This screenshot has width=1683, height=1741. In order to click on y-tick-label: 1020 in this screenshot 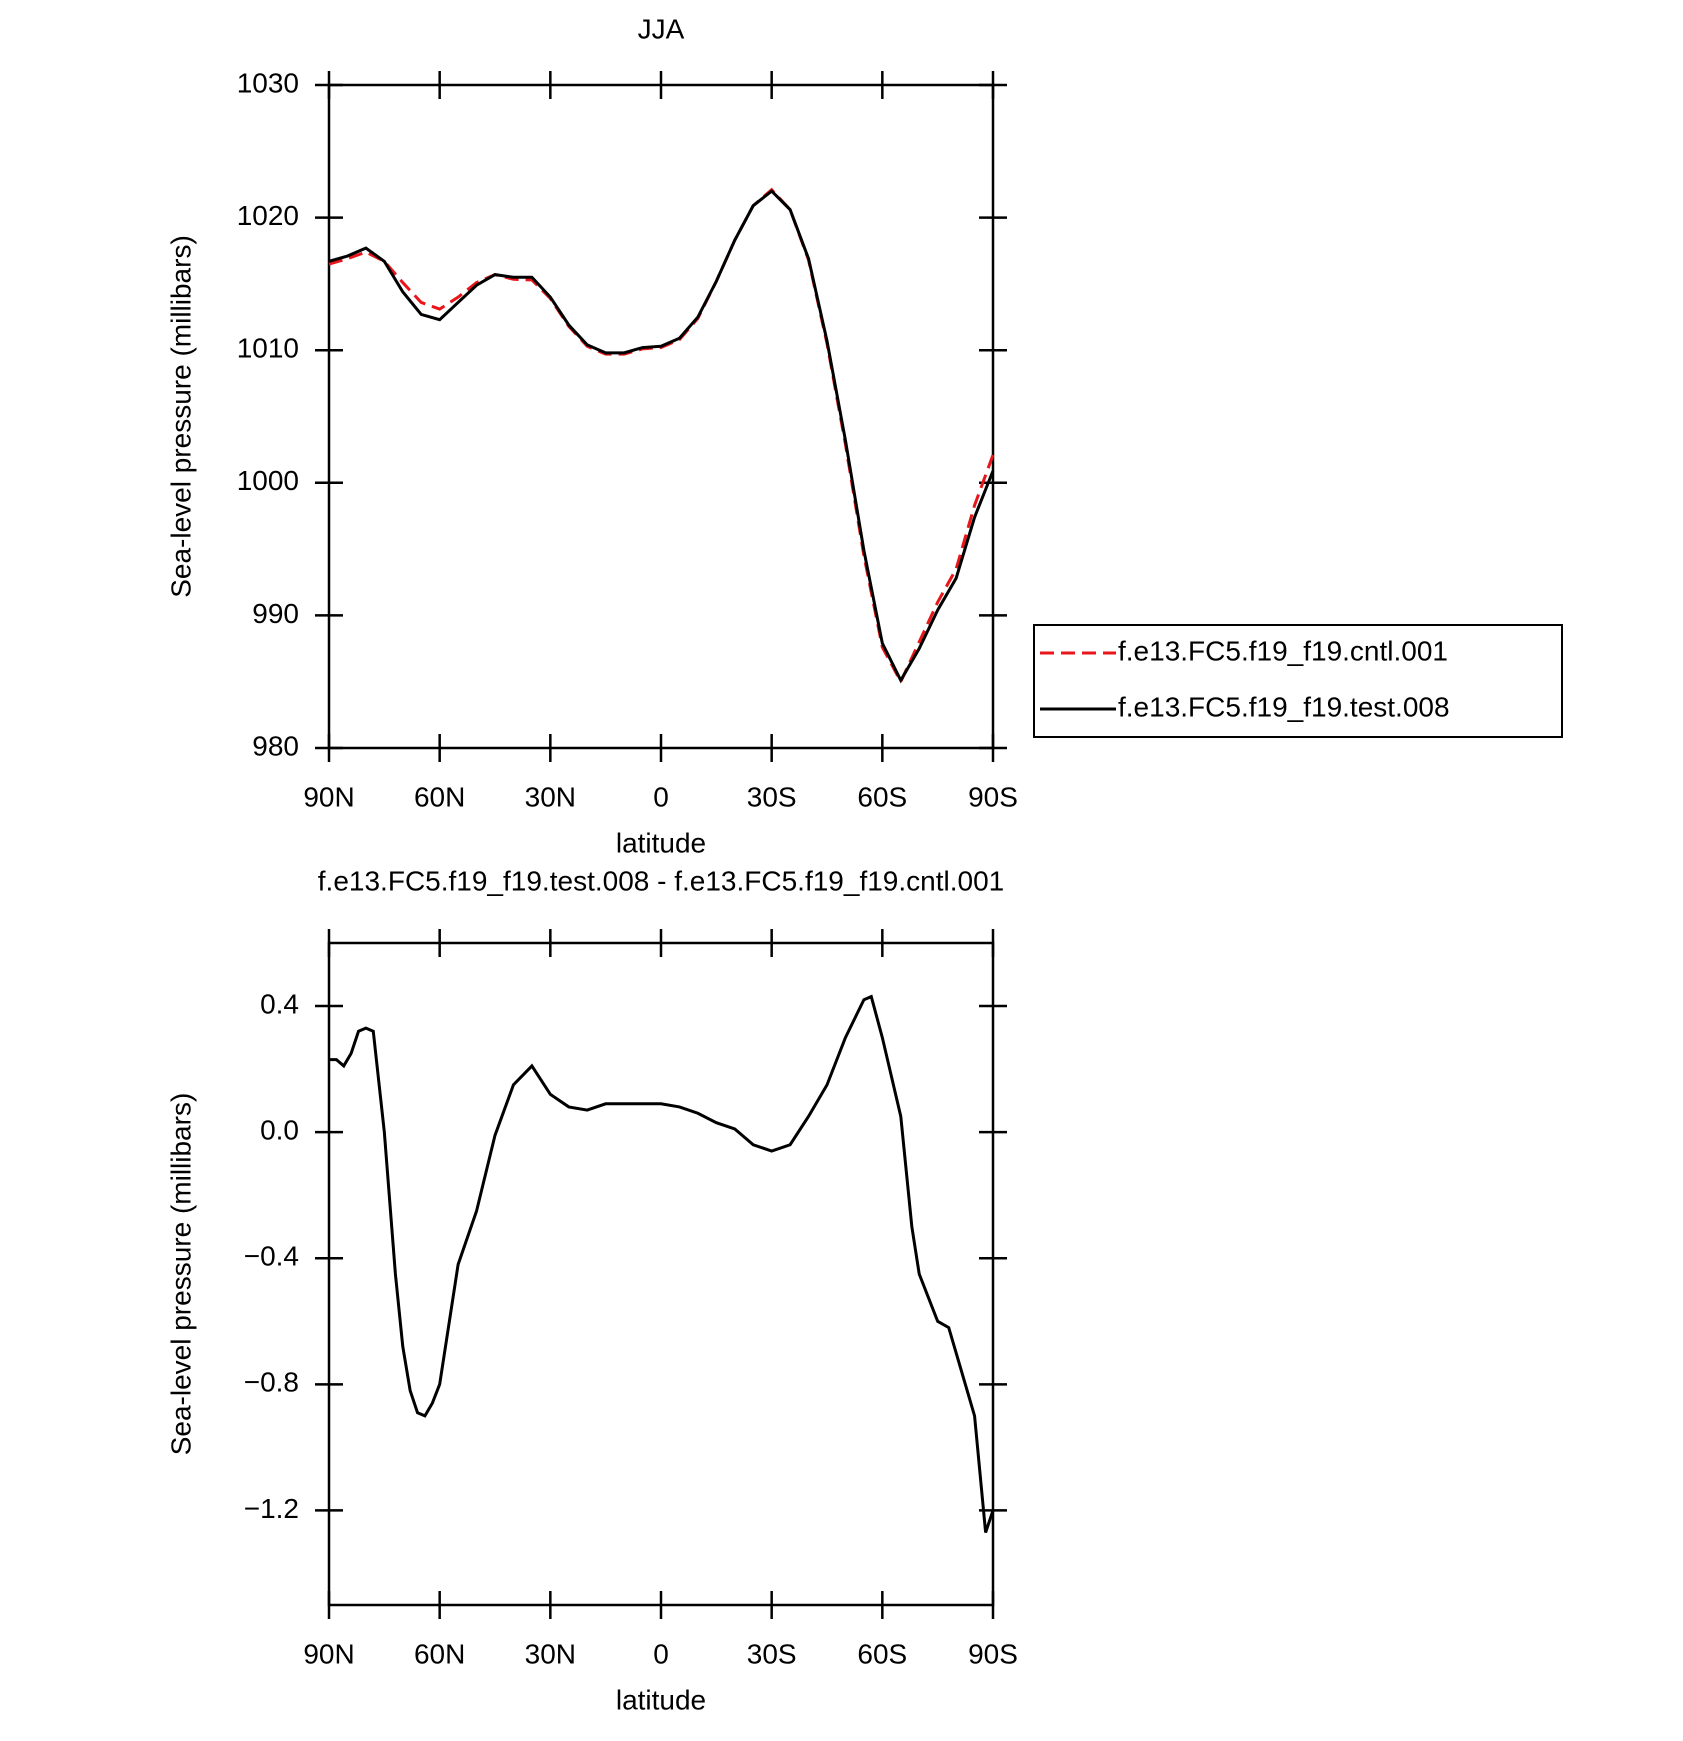, I will do `click(268, 215)`.